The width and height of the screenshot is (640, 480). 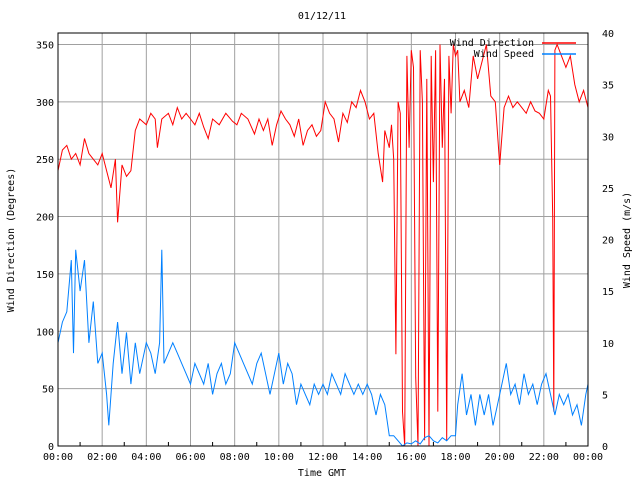 What do you see at coordinates (455, 457) in the screenshot?
I see `x-tick-label: 18:00` at bounding box center [455, 457].